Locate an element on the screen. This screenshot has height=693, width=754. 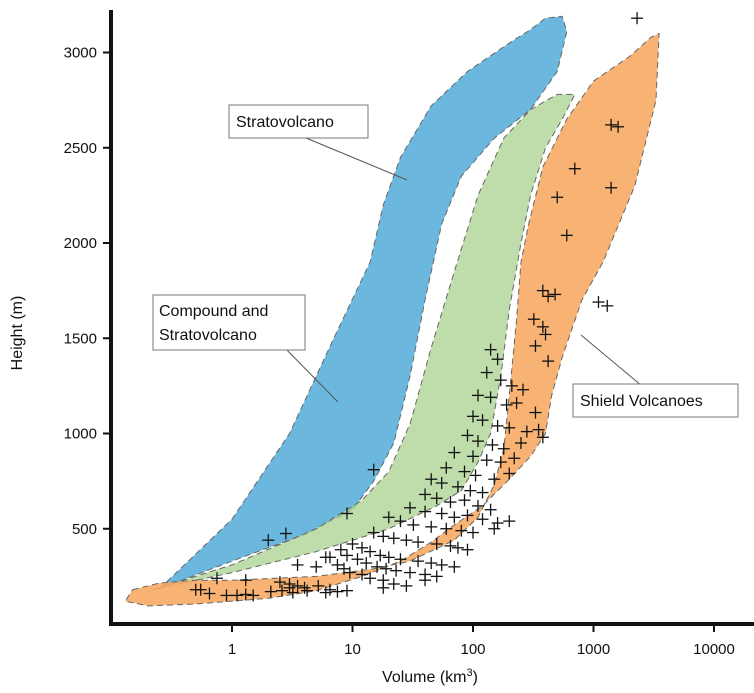
compound-leader-line is located at coordinates (309, 372).